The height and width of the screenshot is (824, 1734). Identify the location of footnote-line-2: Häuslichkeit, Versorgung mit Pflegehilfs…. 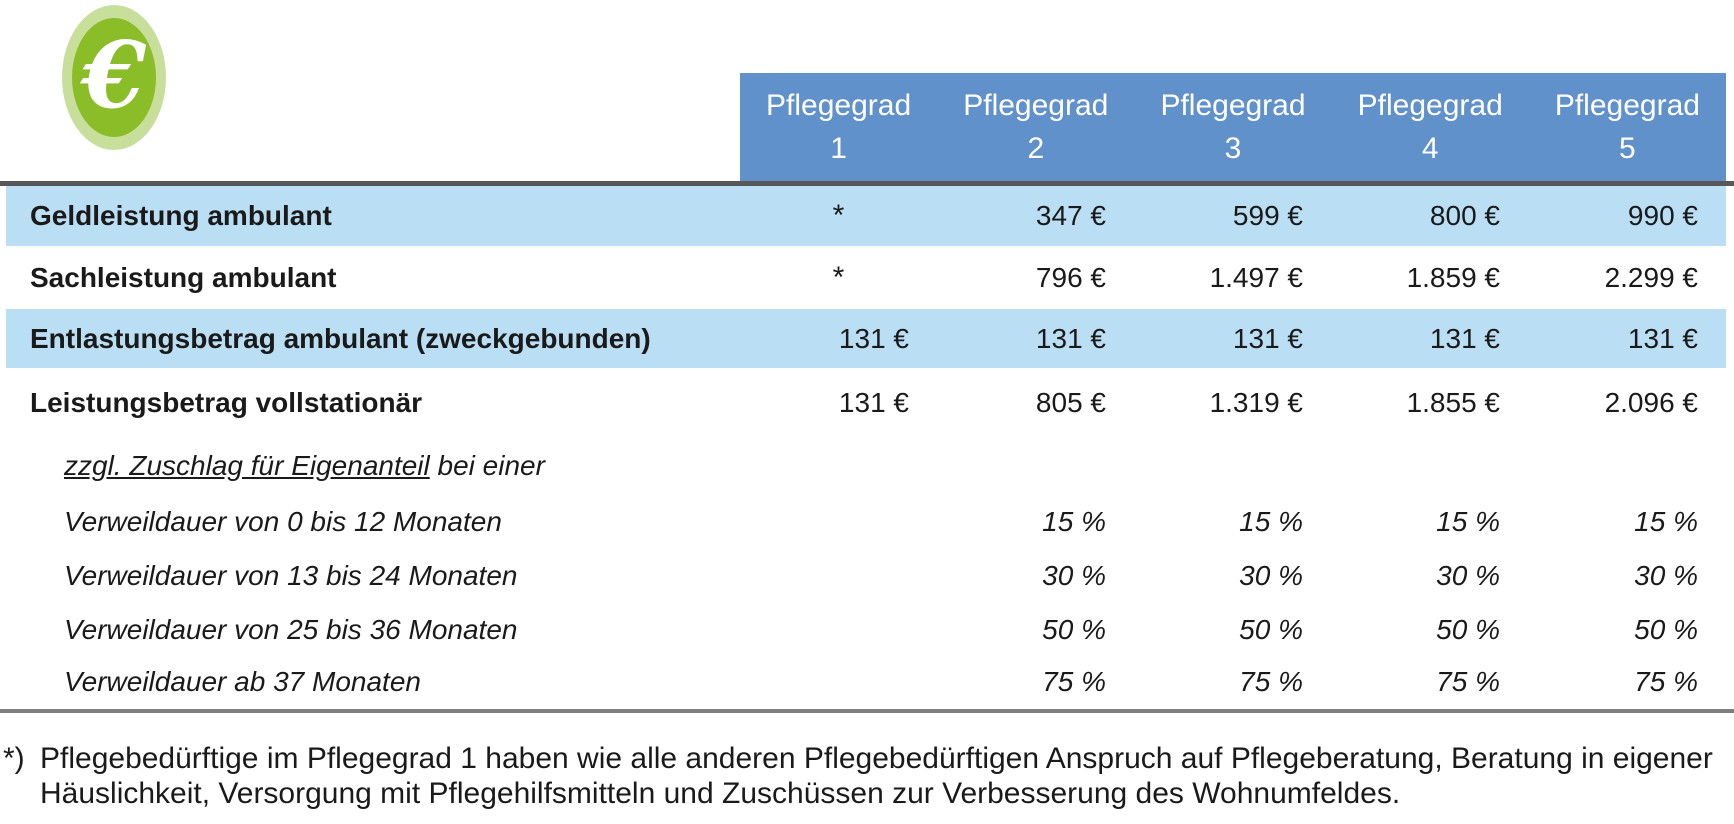
(720, 793).